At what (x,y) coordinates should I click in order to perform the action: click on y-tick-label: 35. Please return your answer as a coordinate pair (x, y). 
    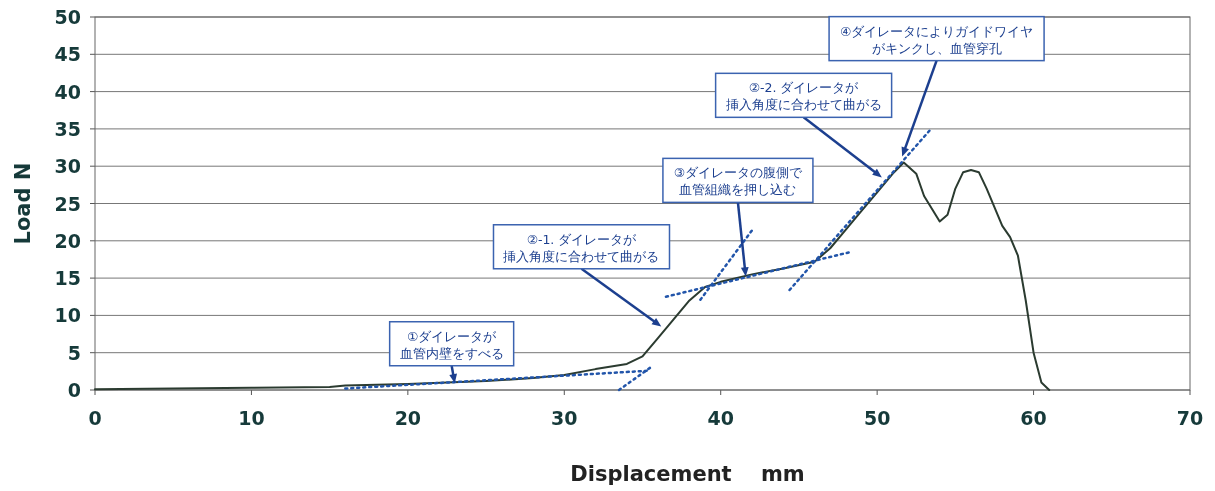
    Looking at the image, I should click on (67, 128).